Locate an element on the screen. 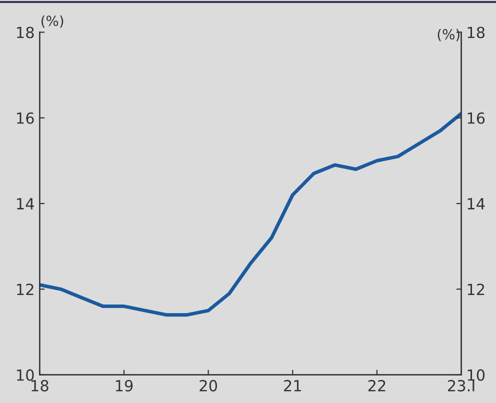 The width and height of the screenshot is (496, 403). y-tick-label: 14 is located at coordinates (25, 204).